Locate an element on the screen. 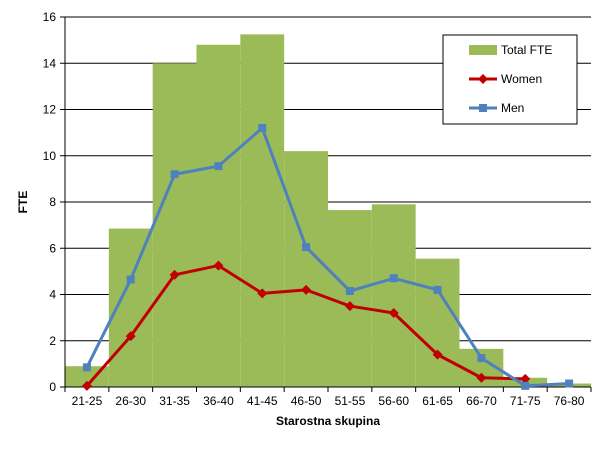 This screenshot has width=604, height=457. y-tick-label: 6 is located at coordinates (52, 248).